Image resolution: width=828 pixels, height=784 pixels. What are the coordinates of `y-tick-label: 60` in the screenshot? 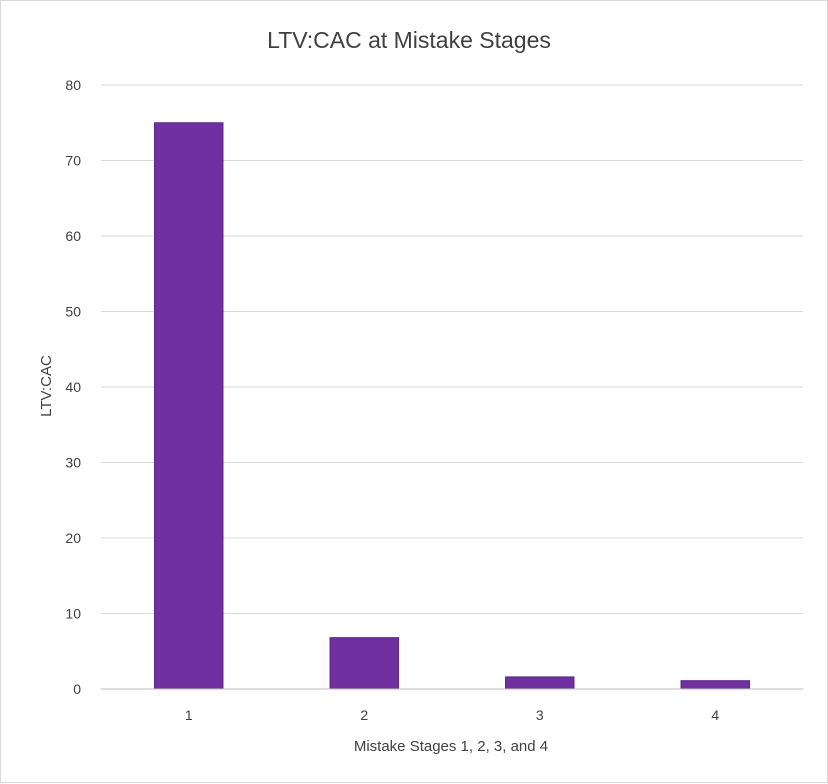 It's located at (73, 236).